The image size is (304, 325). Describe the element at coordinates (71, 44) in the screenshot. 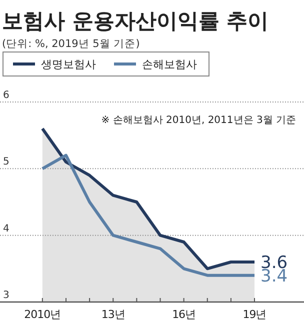

I see `chart-subtitle: (단위: %, 2019년 5월 기준)` at that location.